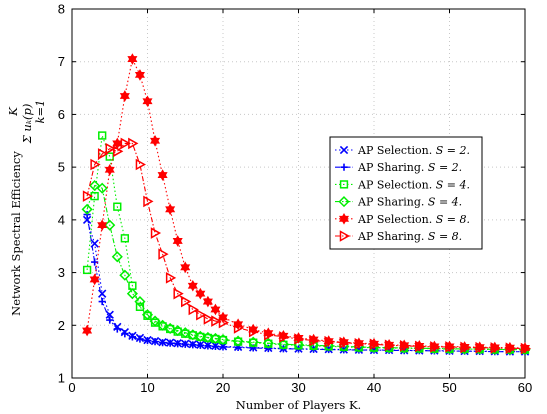 The image size is (547, 414). I want to click on legend-label: AP Selection. S = 2., so click(413, 150).